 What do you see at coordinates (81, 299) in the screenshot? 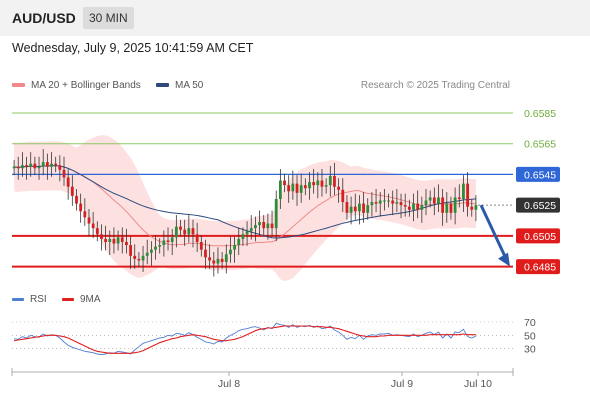
I see `legend-9ma: 9MA` at bounding box center [81, 299].